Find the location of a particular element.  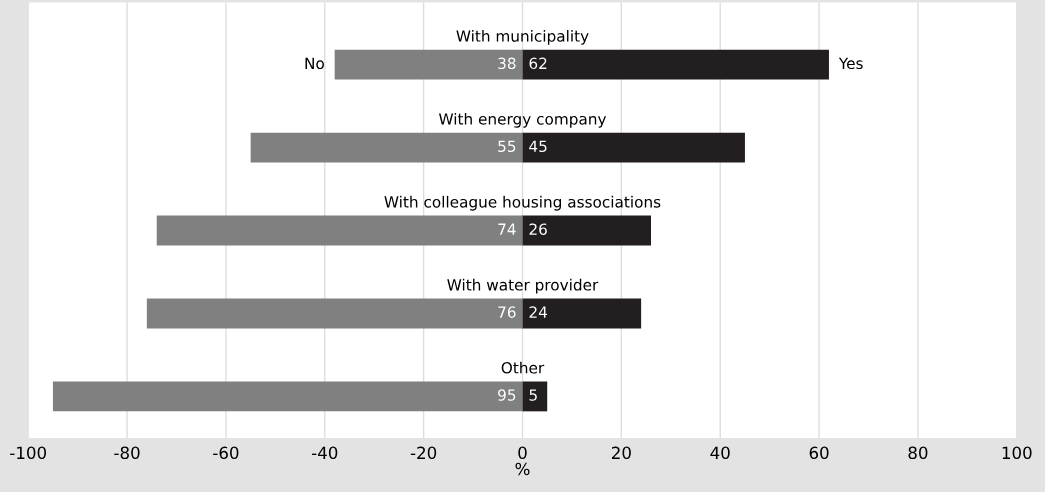

data-label: 62 is located at coordinates (538, 63).